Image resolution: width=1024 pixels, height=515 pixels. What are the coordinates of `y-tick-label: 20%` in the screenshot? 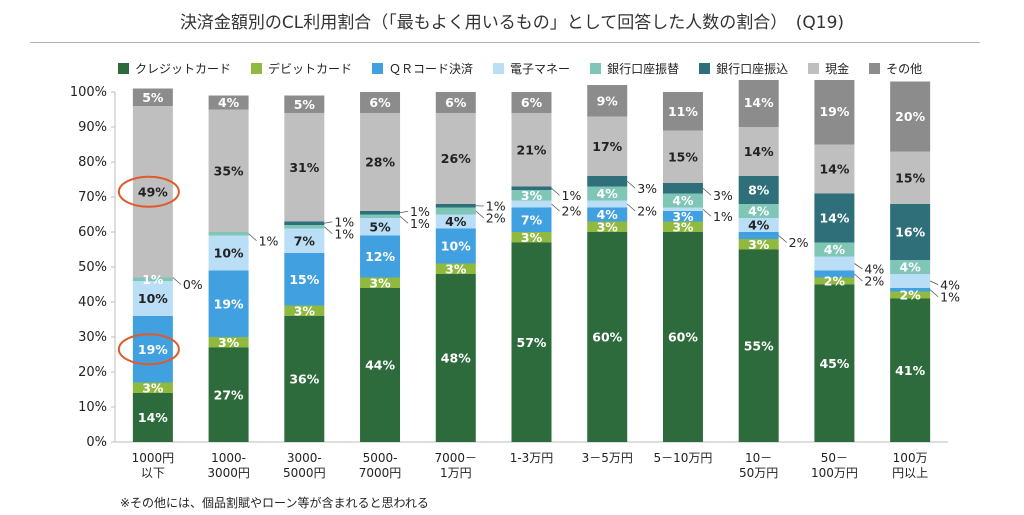 It's located at (92, 372).